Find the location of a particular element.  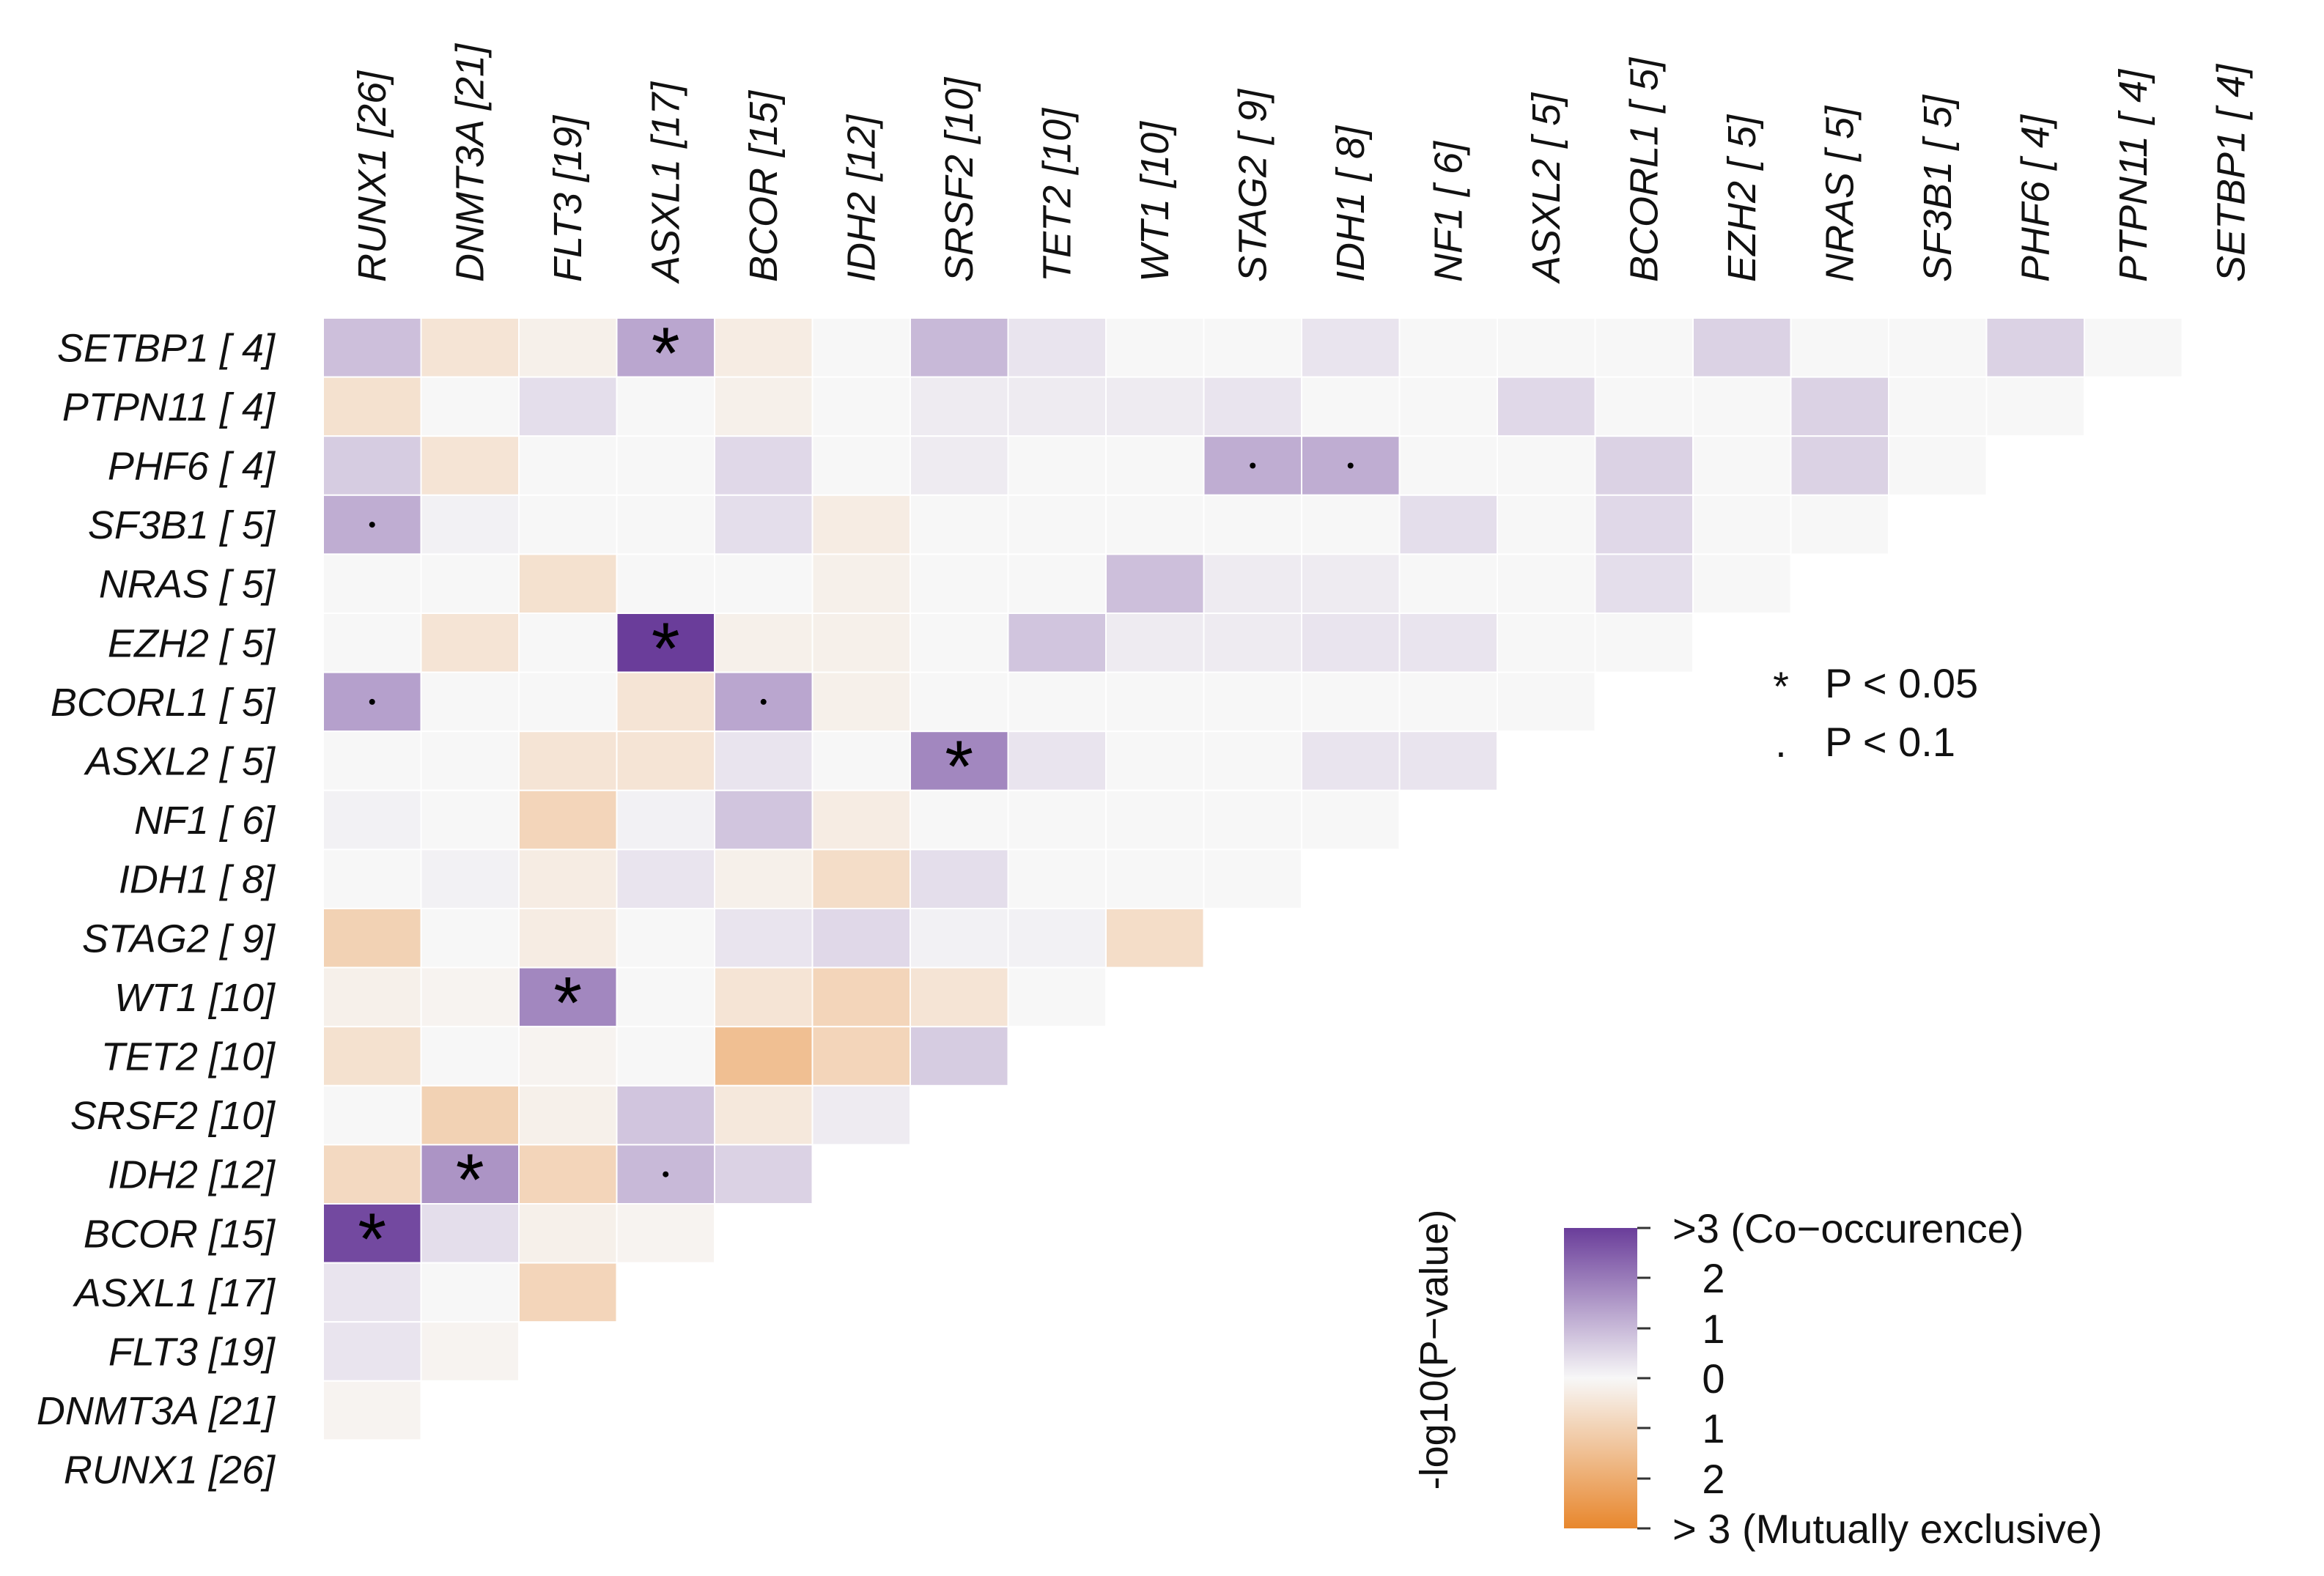

row-label: FLT3 [19] is located at coordinates (192, 1353).